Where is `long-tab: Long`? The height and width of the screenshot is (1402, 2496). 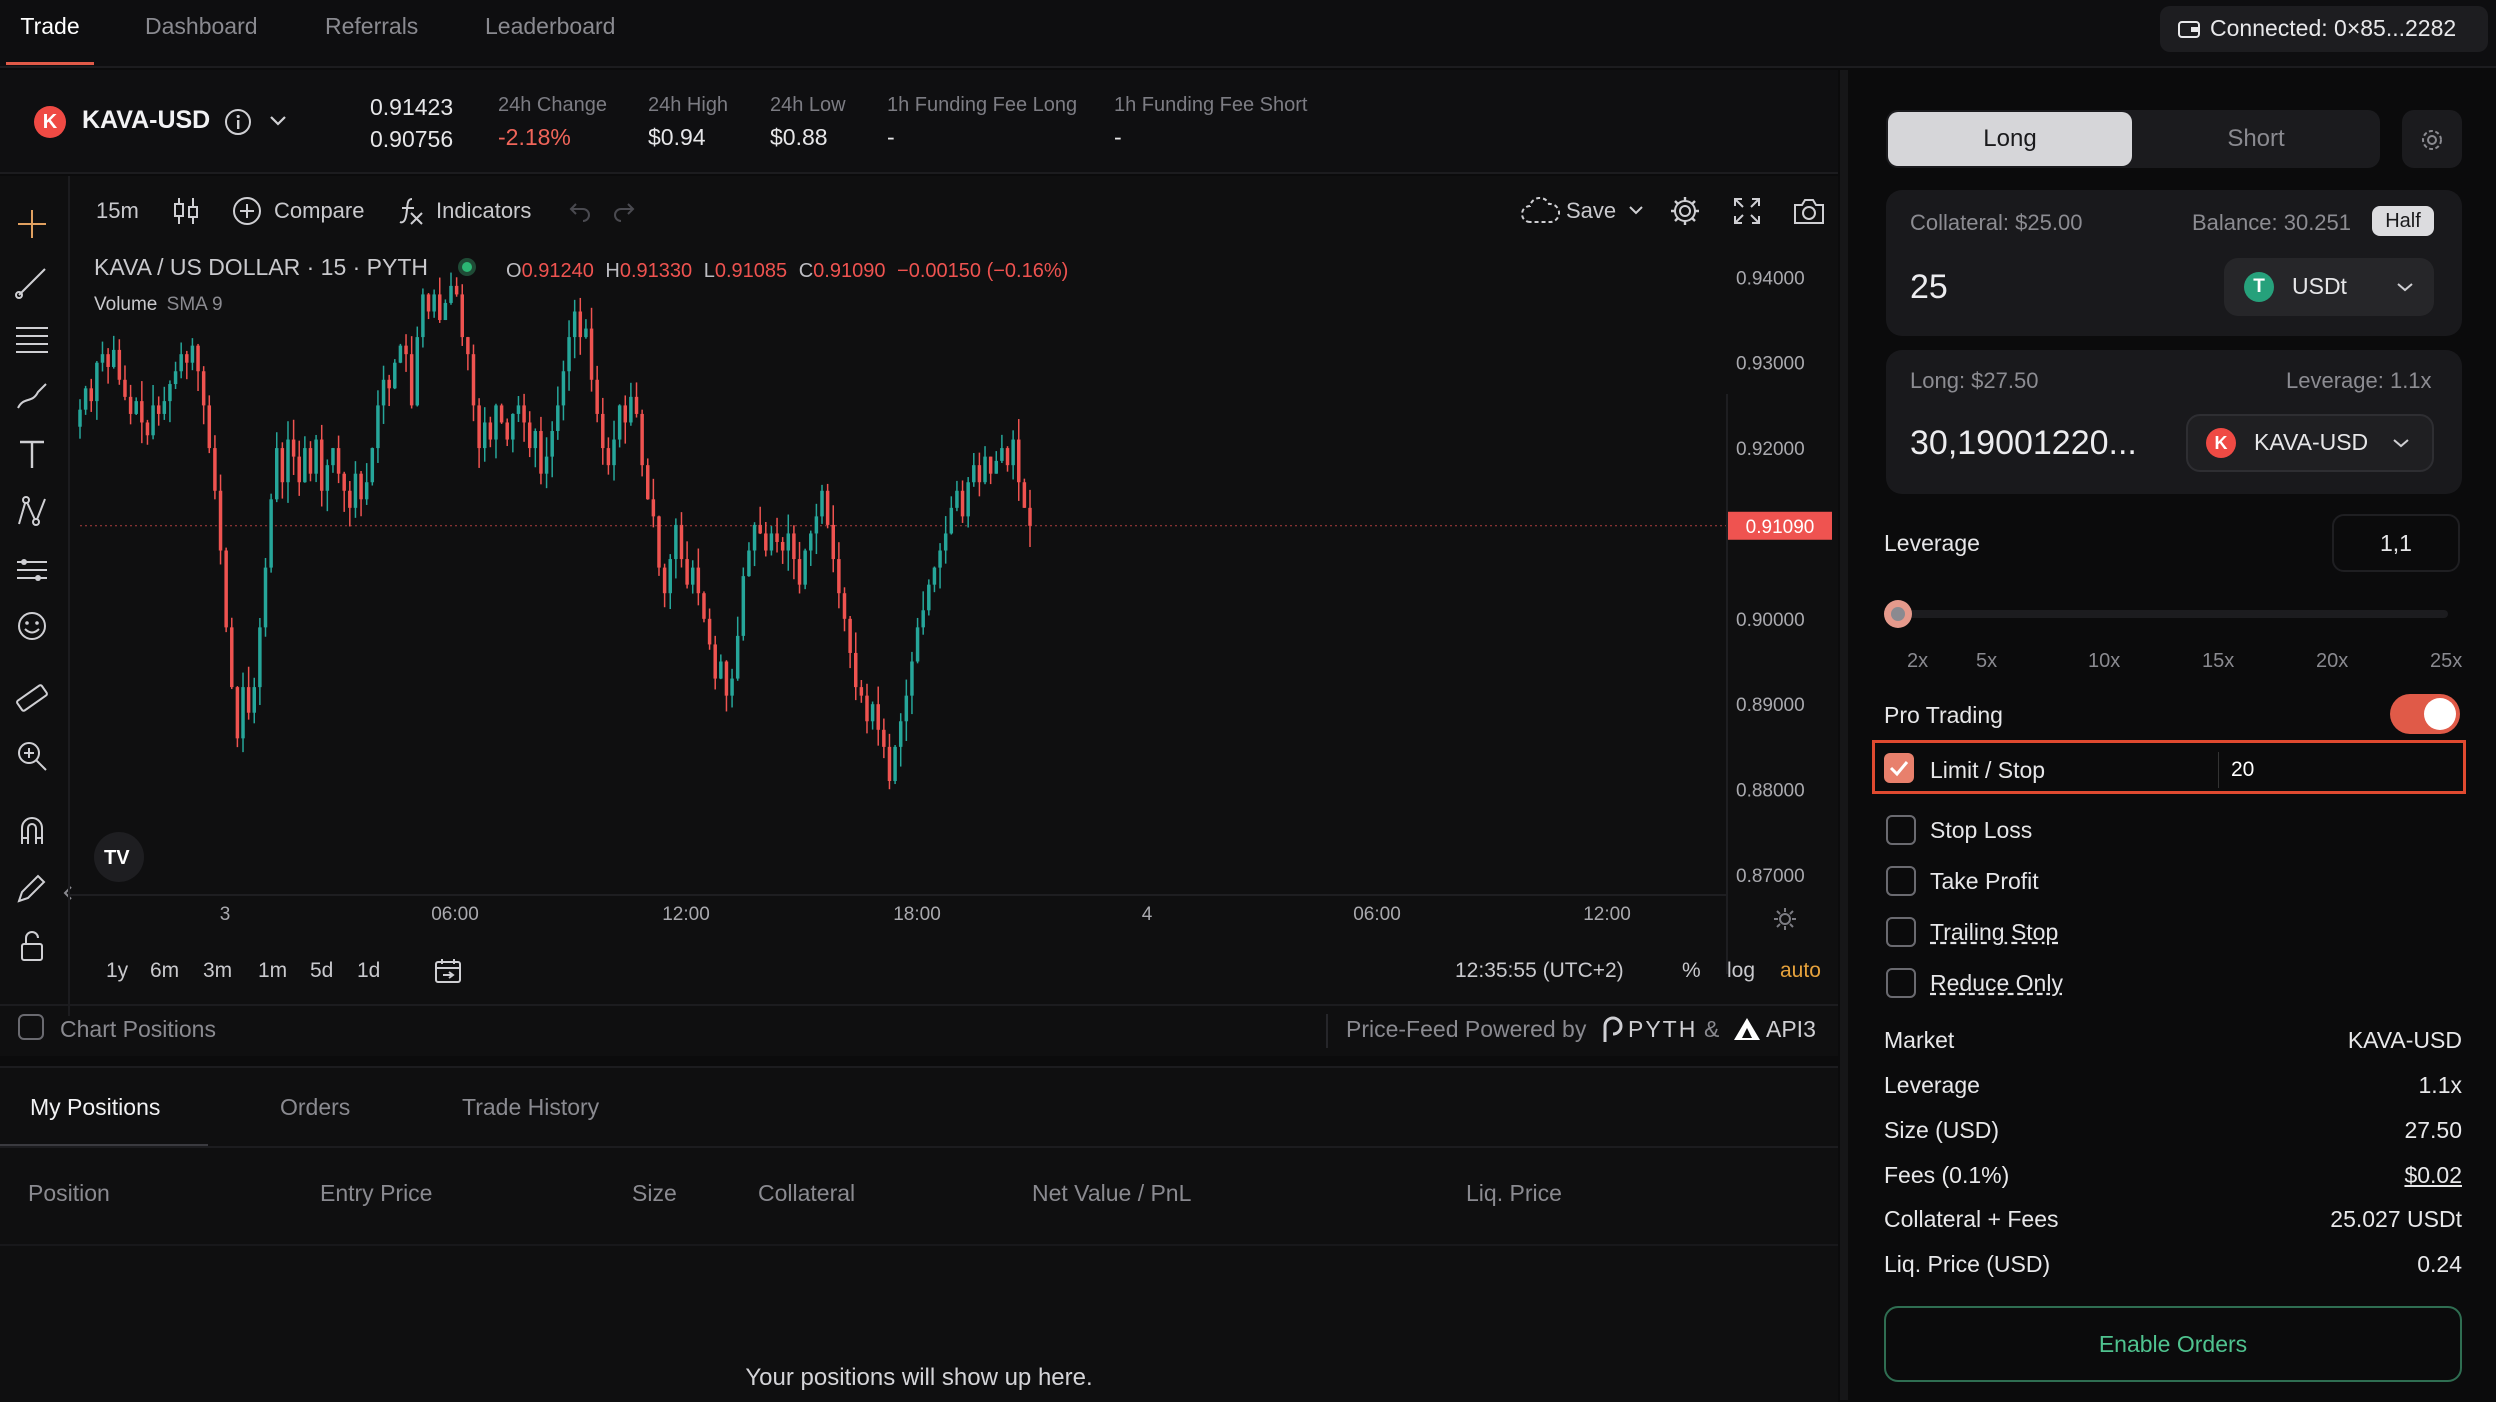 long-tab: Long is located at coordinates (2010, 139).